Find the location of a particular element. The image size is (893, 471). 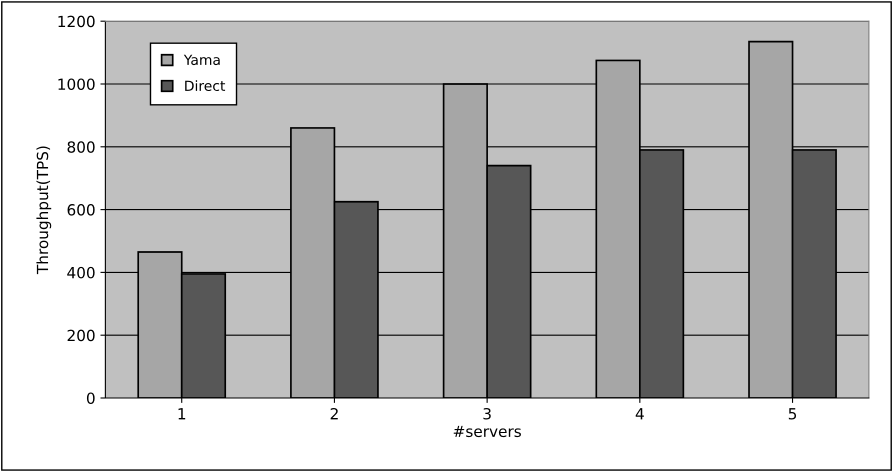

y-tick-label: 400 is located at coordinates (81, 272).